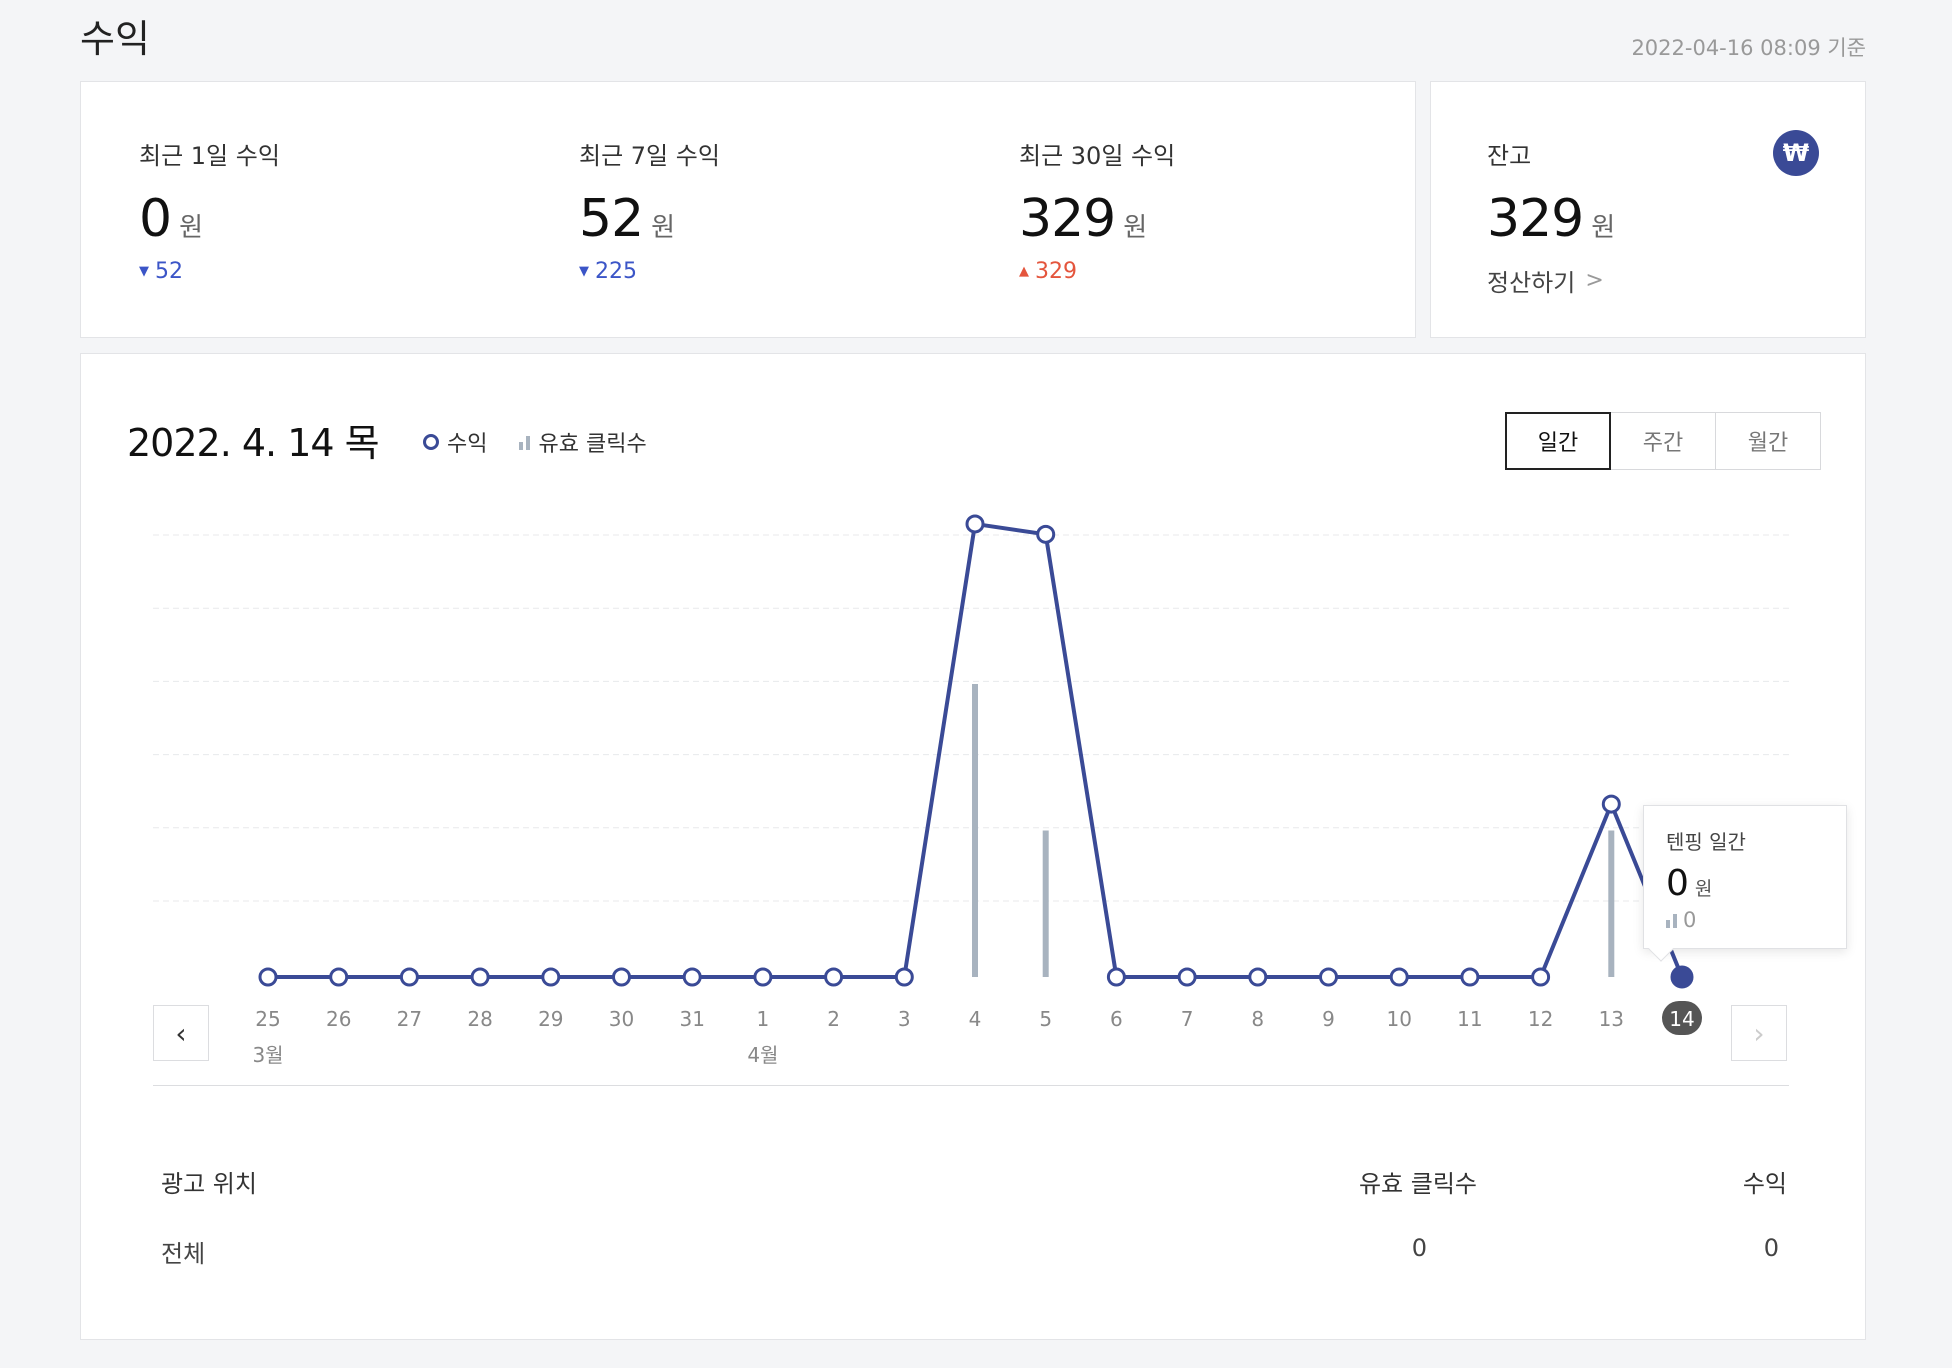 The image size is (1952, 1368). What do you see at coordinates (1706, 842) in the screenshot?
I see `tooltip-title: 텐핑 일간` at bounding box center [1706, 842].